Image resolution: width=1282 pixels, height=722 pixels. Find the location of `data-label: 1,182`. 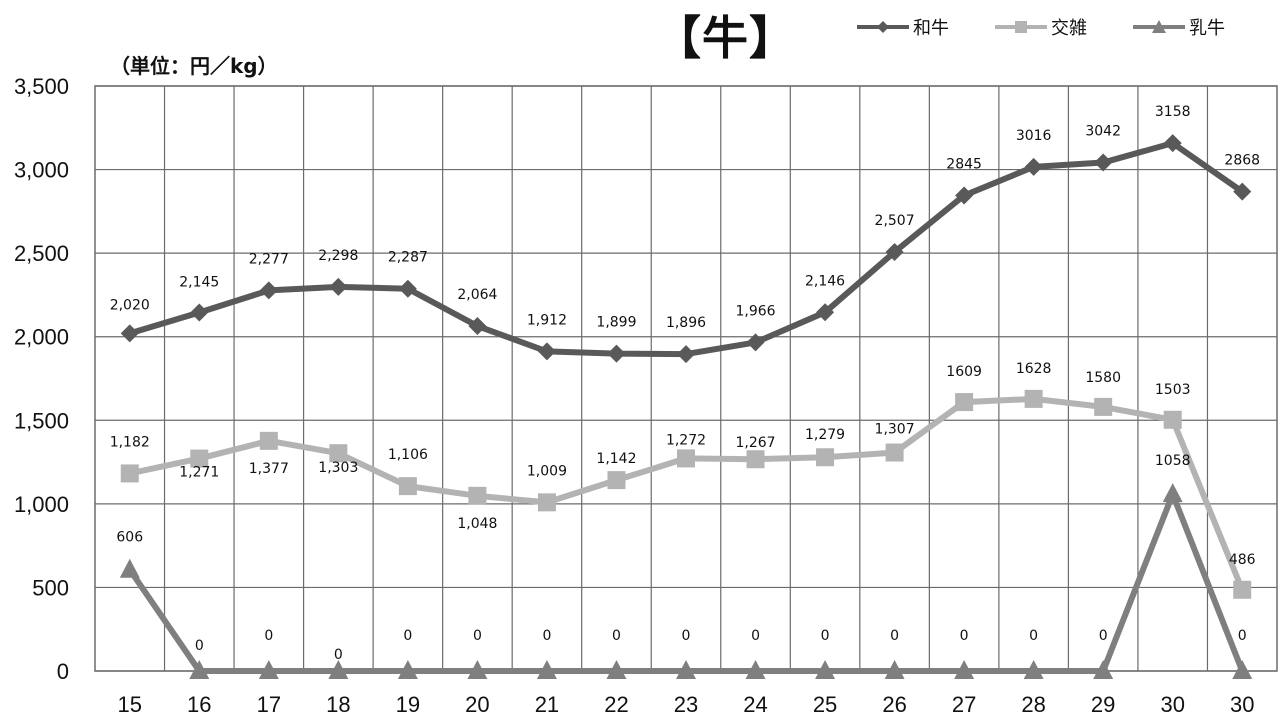

data-label: 1,182 is located at coordinates (130, 442).